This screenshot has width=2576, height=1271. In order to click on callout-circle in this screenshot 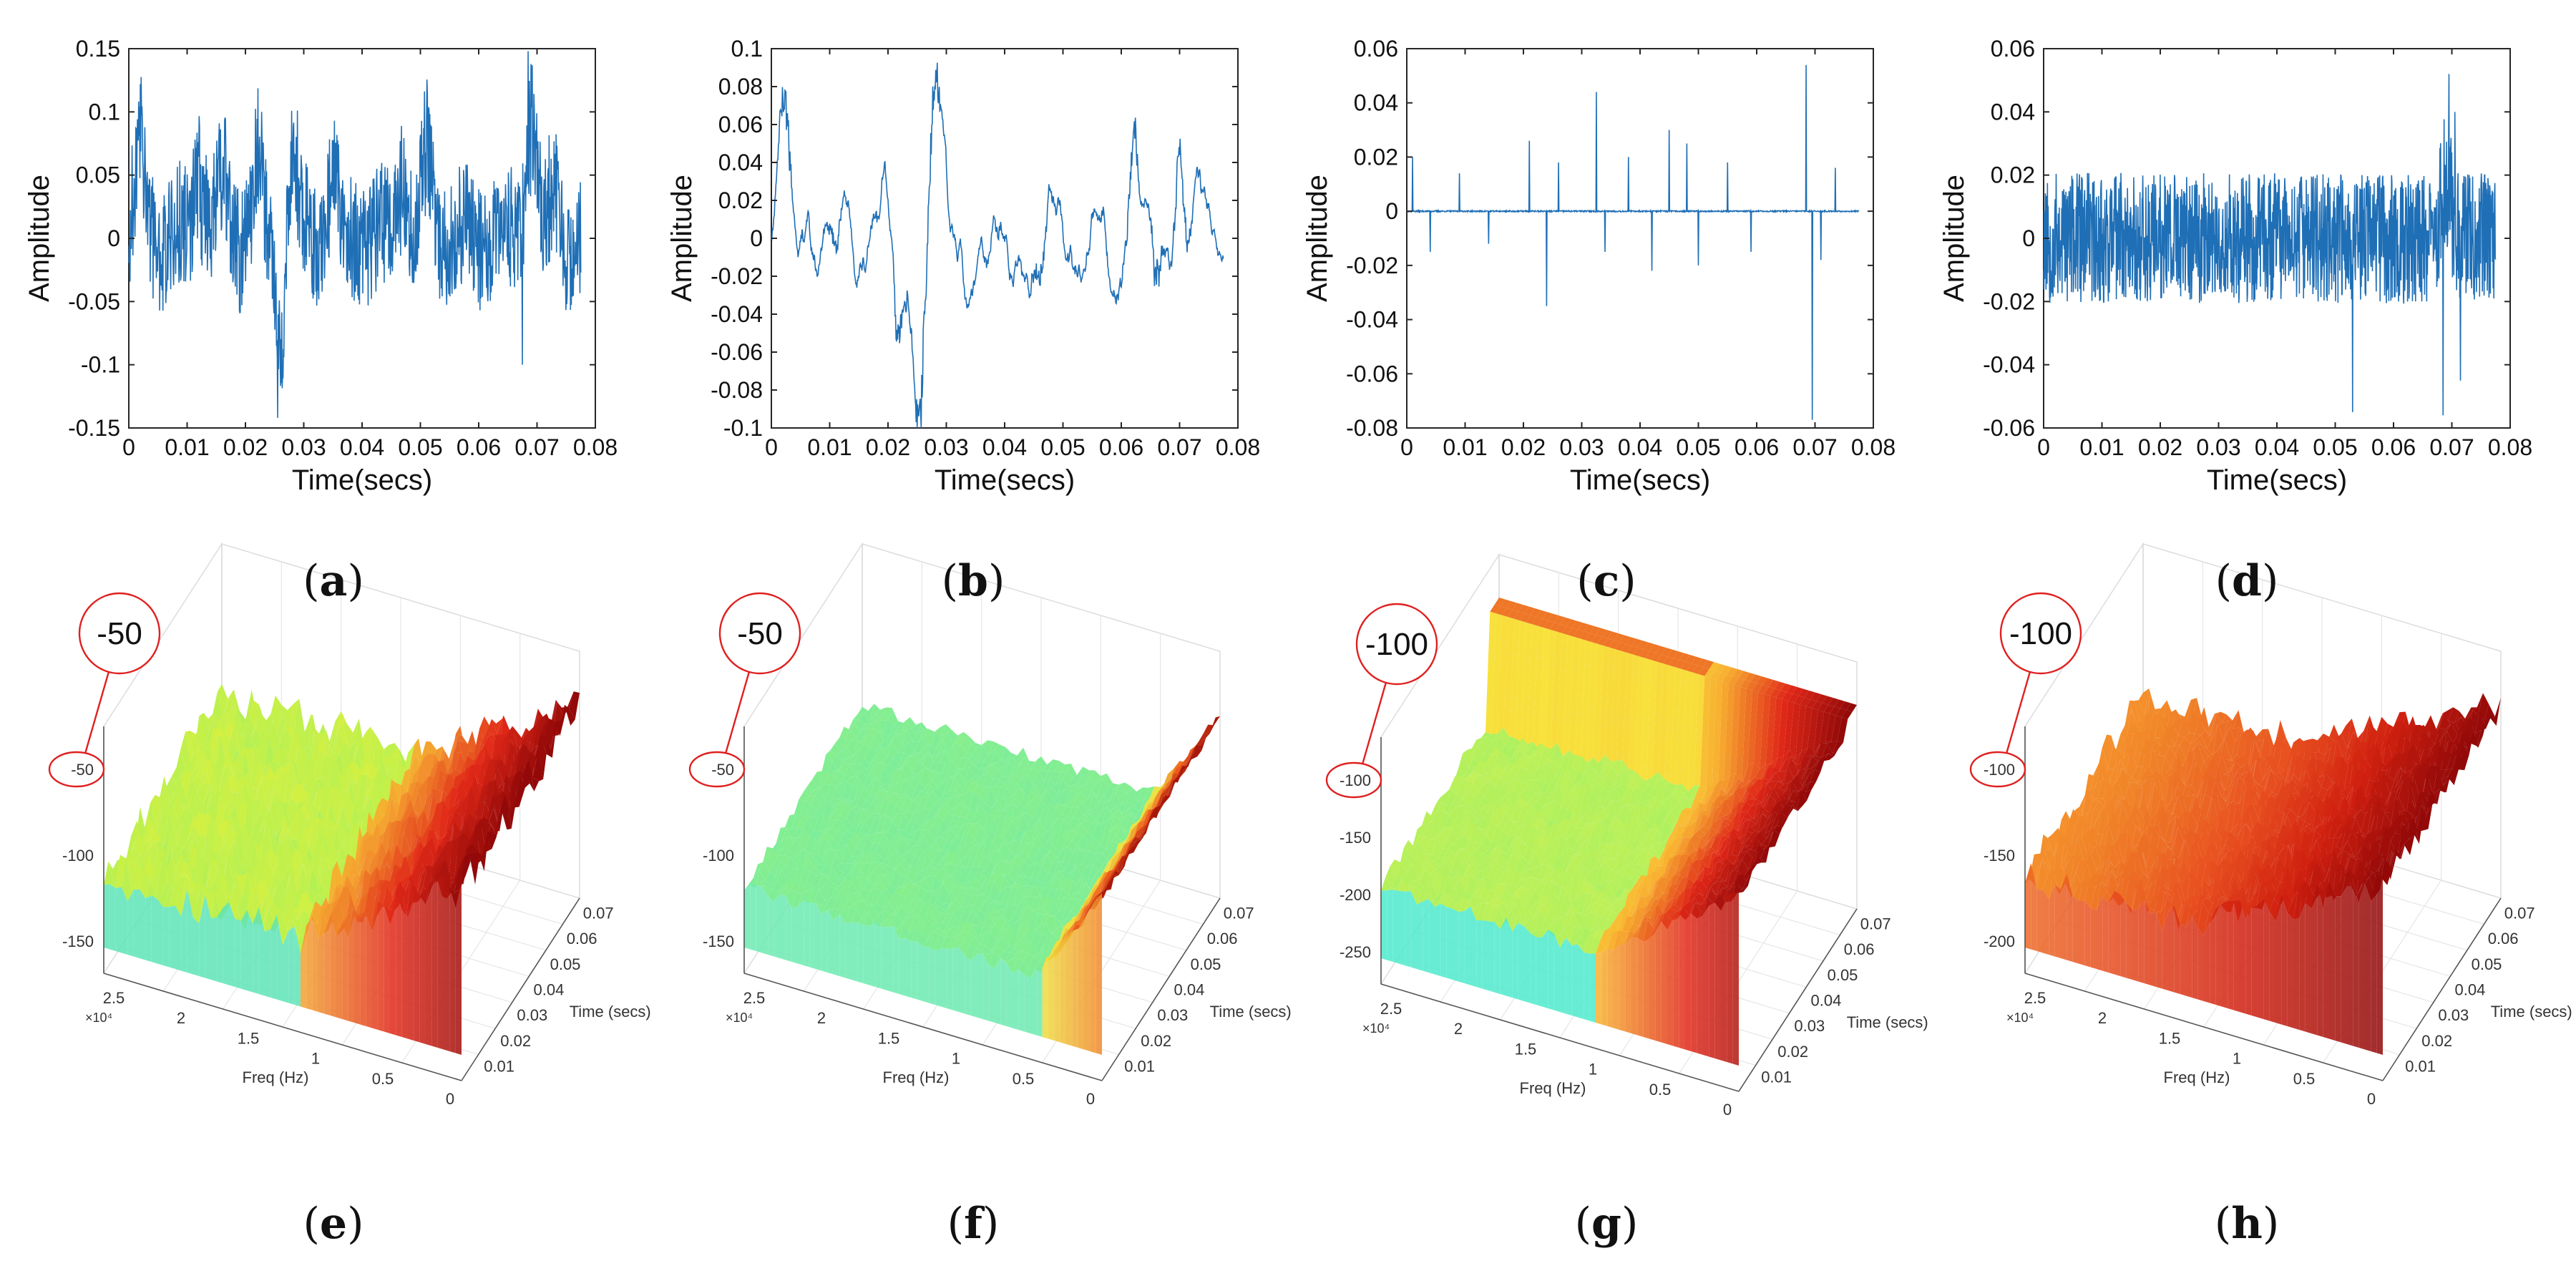, I will do `click(119, 633)`.